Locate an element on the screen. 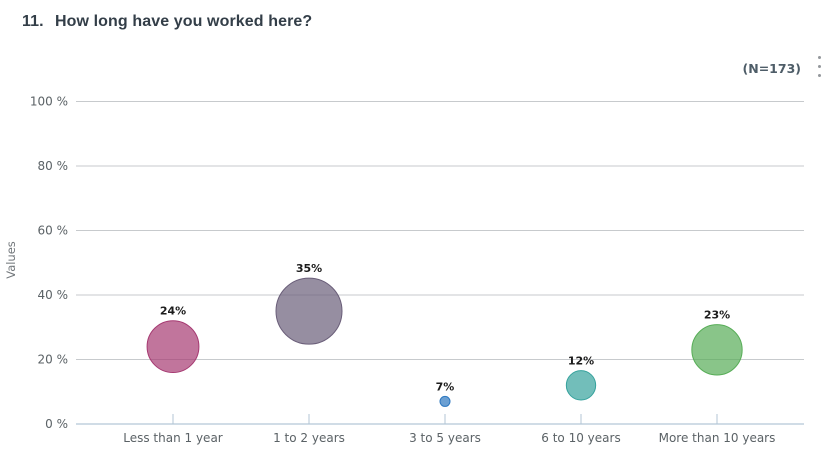 The image size is (836, 466). x-tick-label-3-to-5-years: 3 to 5 years is located at coordinates (445, 438).